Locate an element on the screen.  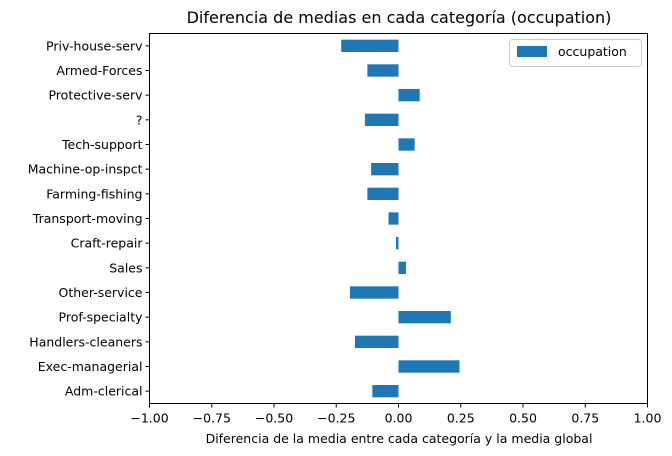
x-tick-label: 0.50 is located at coordinates (523, 418).